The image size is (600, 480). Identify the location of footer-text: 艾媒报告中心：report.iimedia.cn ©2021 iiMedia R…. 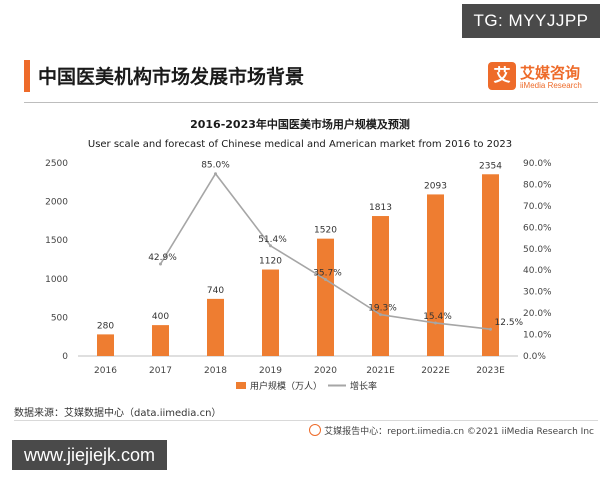
(459, 432).